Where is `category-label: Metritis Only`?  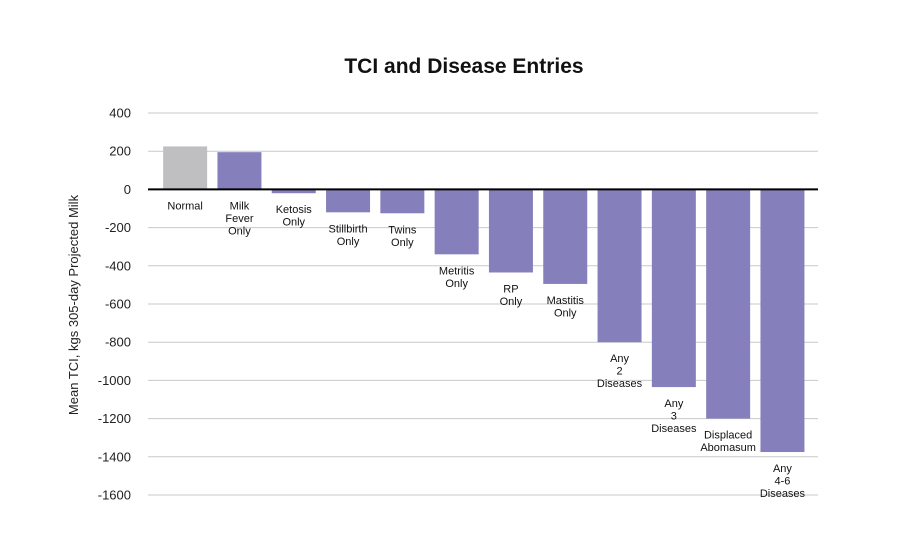
category-label: Metritis Only is located at coordinates (457, 277).